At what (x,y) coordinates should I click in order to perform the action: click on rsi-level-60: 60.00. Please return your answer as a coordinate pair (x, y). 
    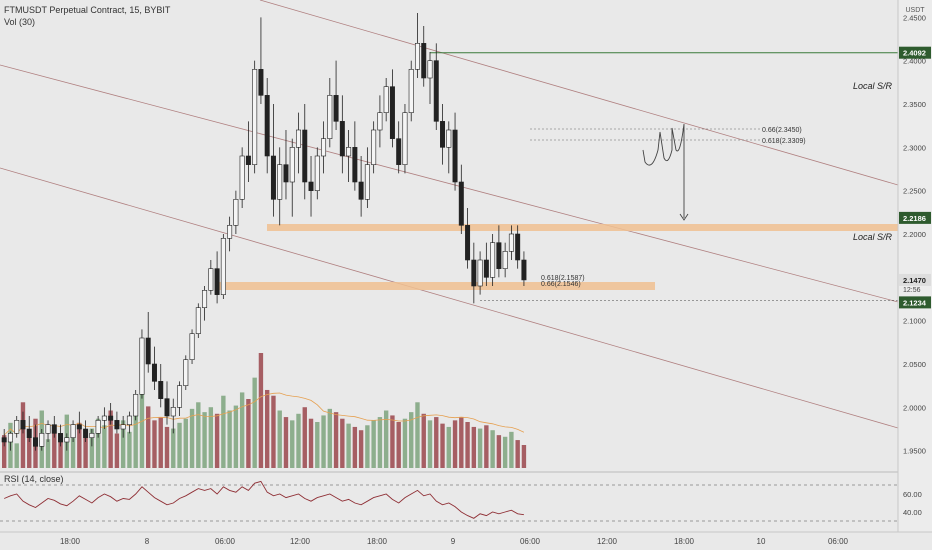
    Looking at the image, I should click on (912, 494).